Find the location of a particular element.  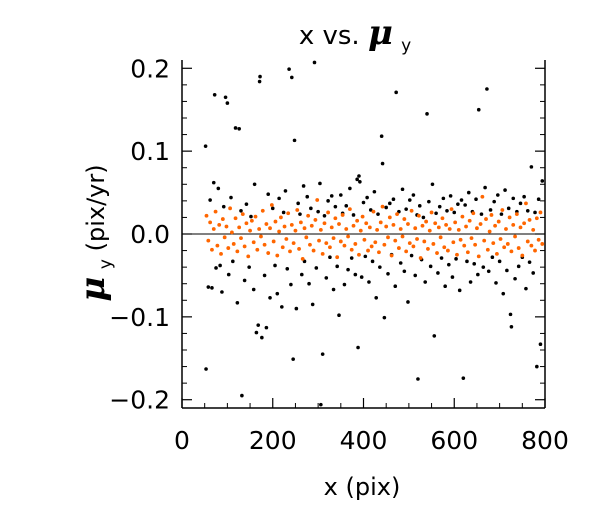

y-axis-title-mu-symbol: μ is located at coordinates (93, 289).